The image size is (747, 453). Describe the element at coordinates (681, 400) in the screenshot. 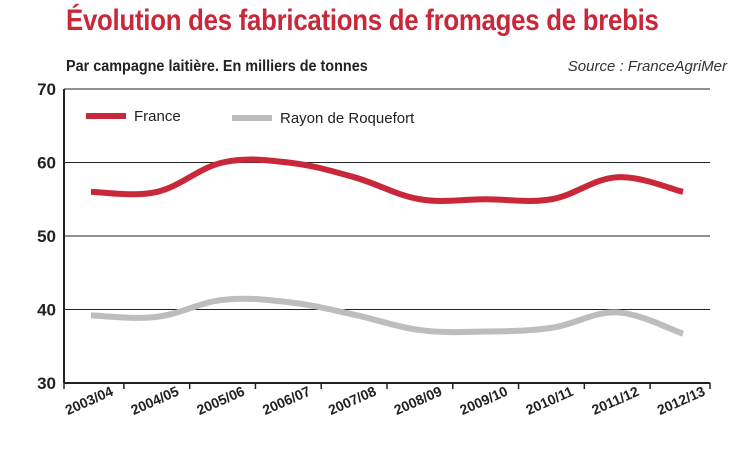

I see `x-tick-label: 2012/13` at that location.